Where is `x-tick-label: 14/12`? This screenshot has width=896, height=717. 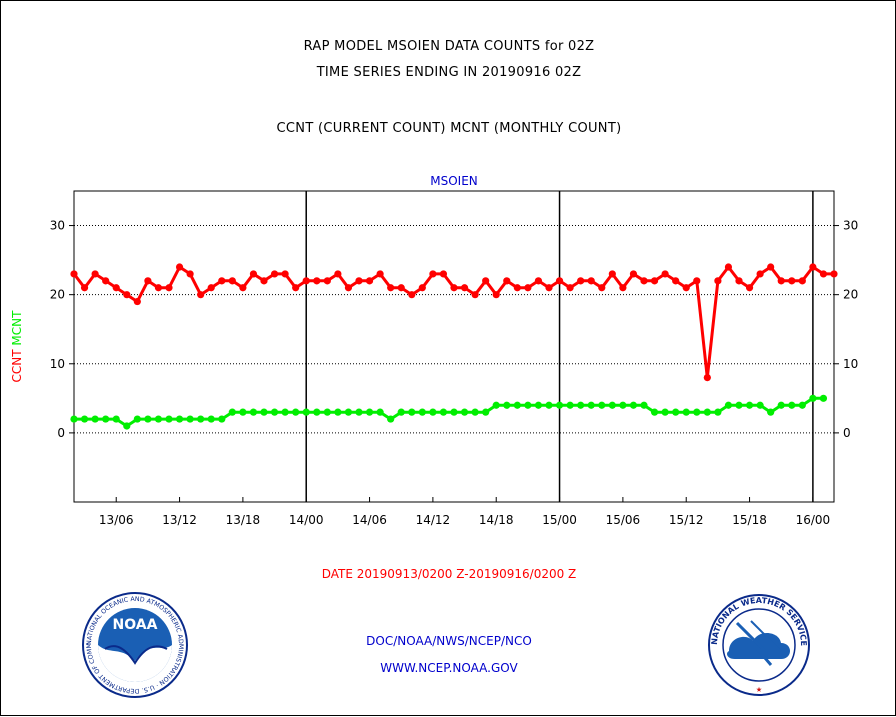
x-tick-label: 14/12 is located at coordinates (433, 520).